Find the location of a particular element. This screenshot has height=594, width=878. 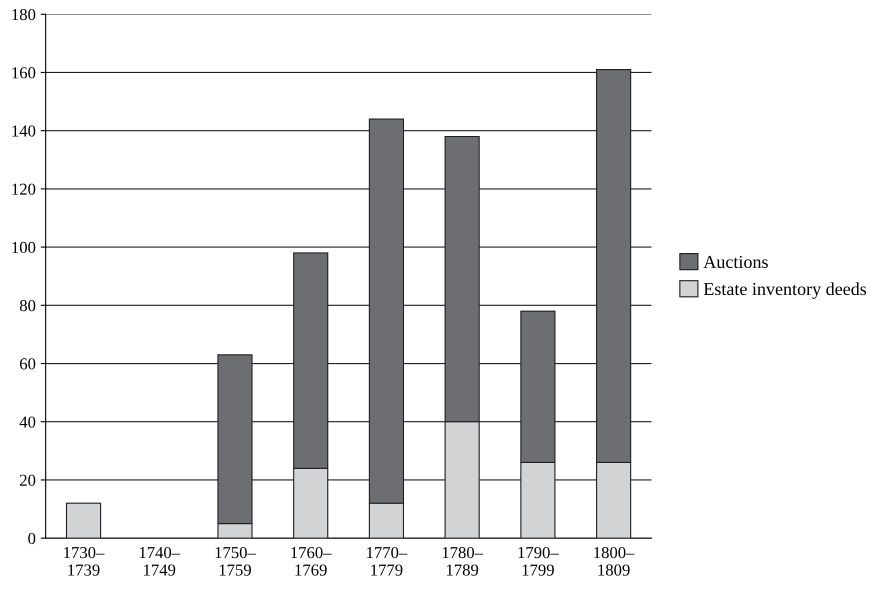

x-tick-label: 1790– 1799 is located at coordinates (538, 561).